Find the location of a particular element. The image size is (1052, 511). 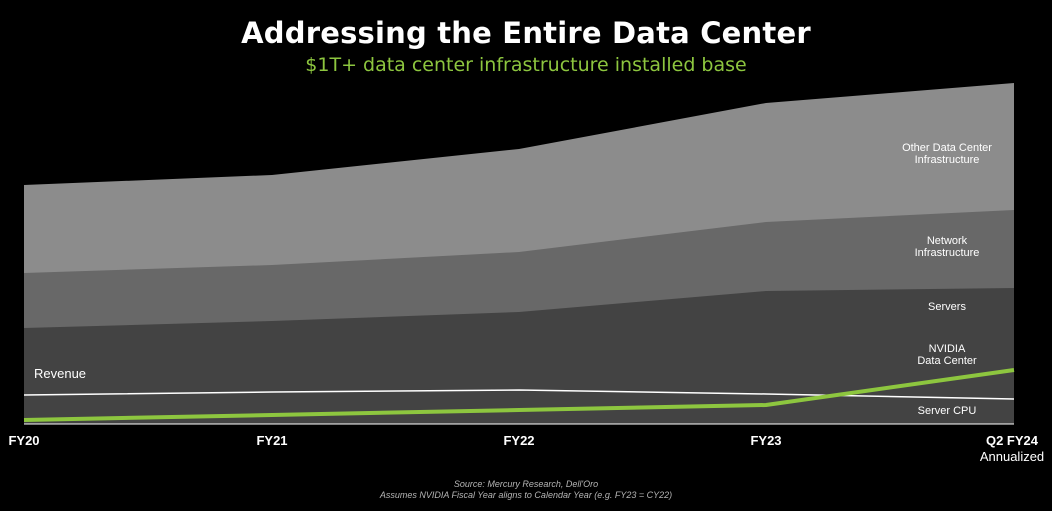

label-nvidia-line2: Data Center is located at coordinates (947, 361).